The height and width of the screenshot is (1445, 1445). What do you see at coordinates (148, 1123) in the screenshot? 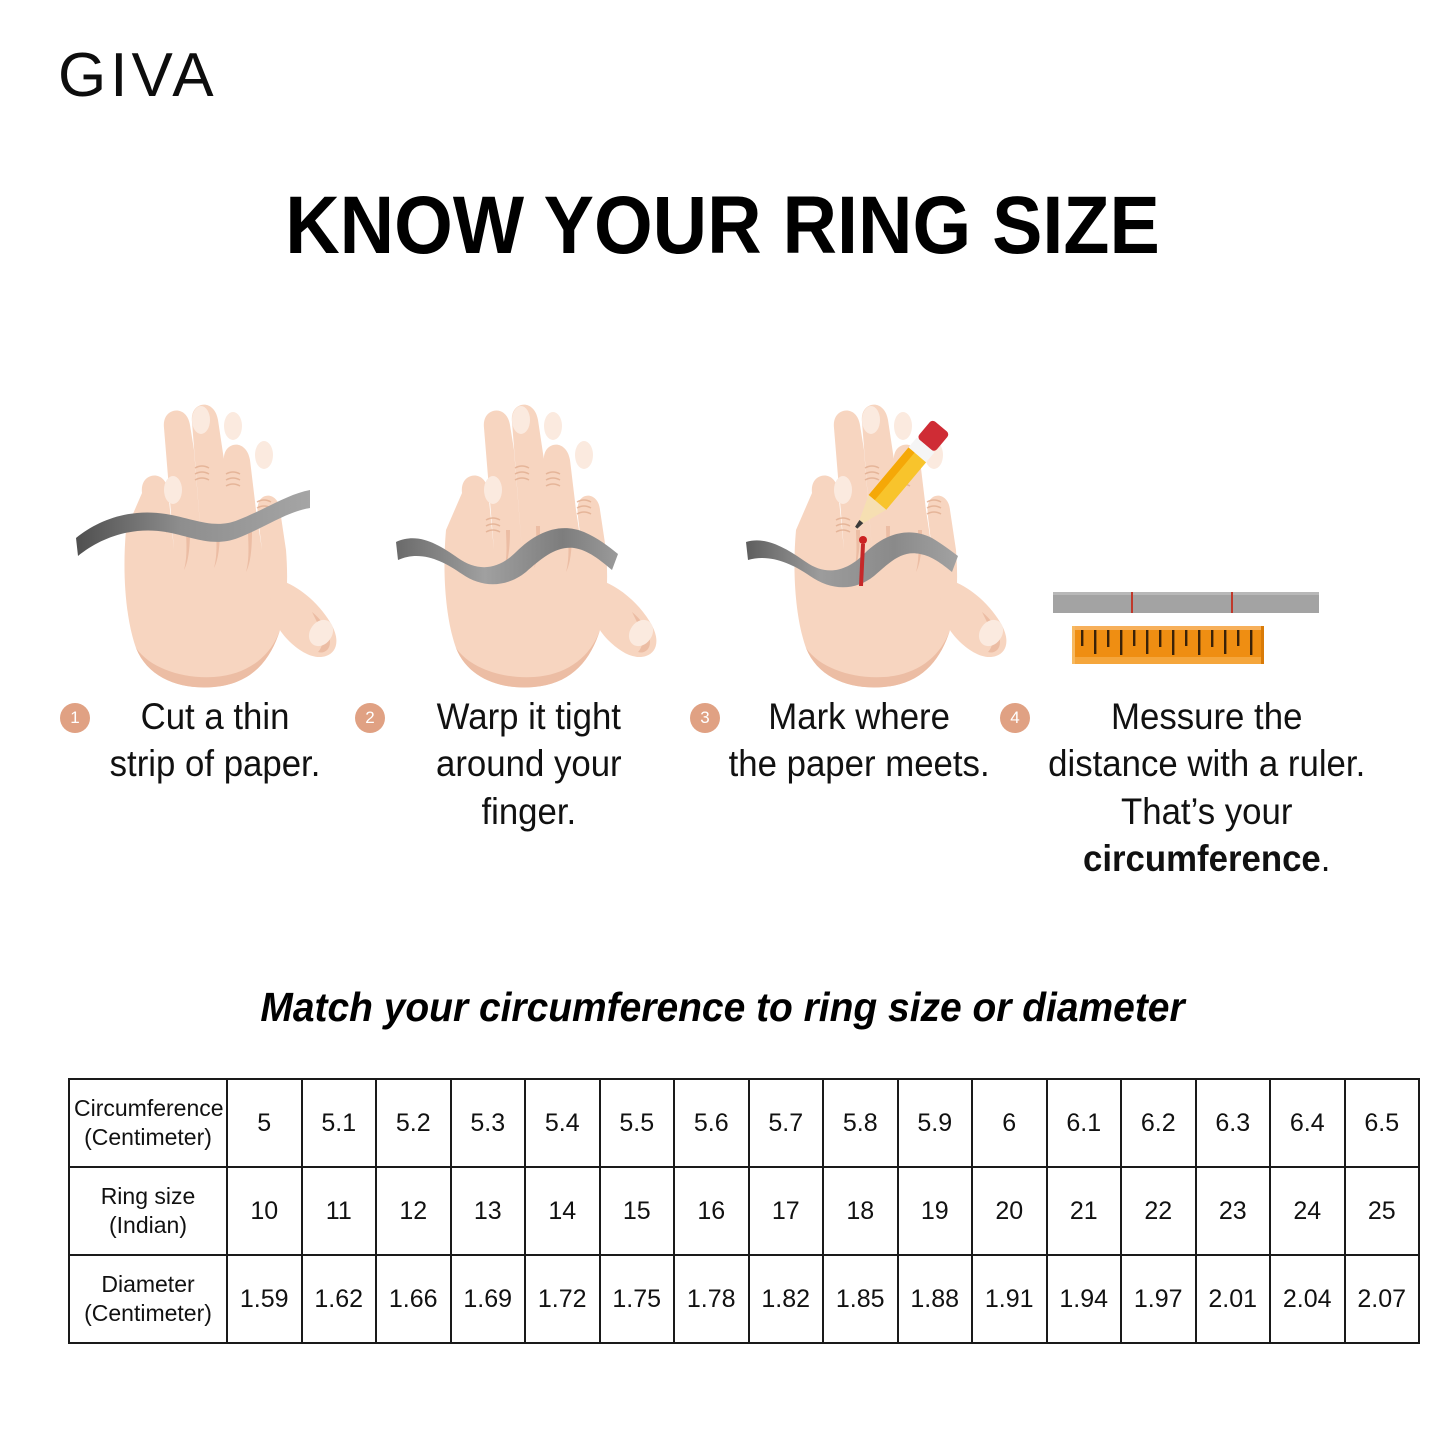
I see `row-label-circumference: Circumference (Centimeter)` at bounding box center [148, 1123].